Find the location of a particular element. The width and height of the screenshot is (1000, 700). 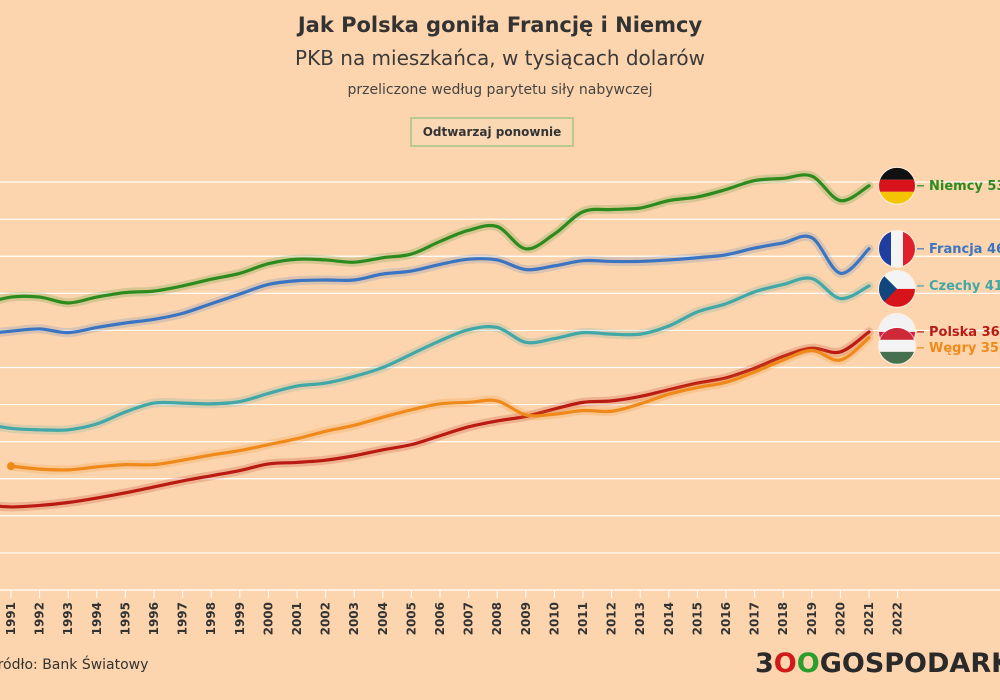

chart-subtitle: PKB na mieszkańca, w tysiącach dolarów is located at coordinates (500, 58).